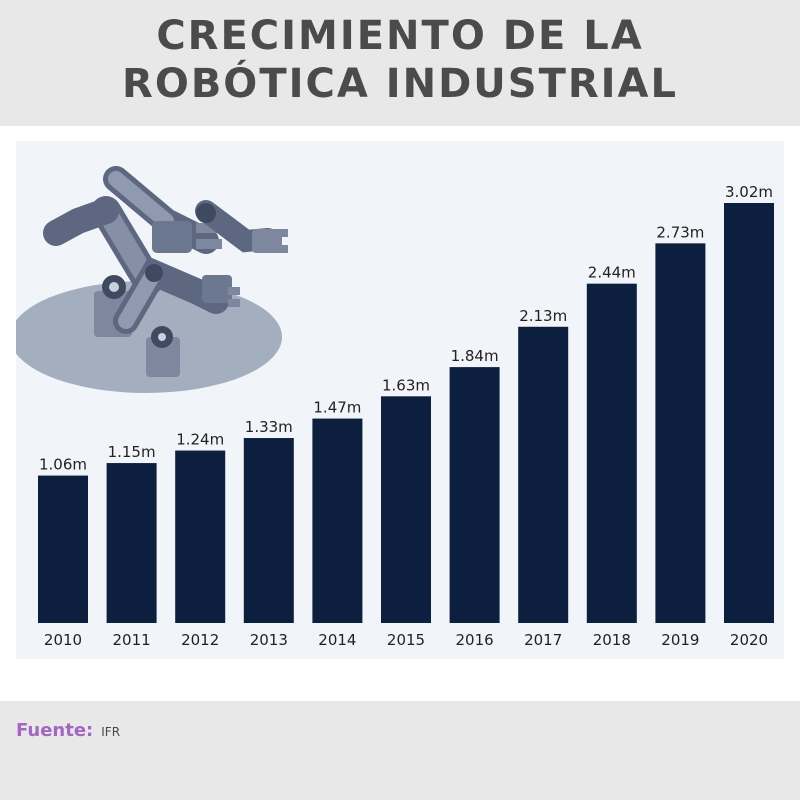 The height and width of the screenshot is (800, 800). What do you see at coordinates (111, 732) in the screenshot?
I see `source-value: IFR` at bounding box center [111, 732].